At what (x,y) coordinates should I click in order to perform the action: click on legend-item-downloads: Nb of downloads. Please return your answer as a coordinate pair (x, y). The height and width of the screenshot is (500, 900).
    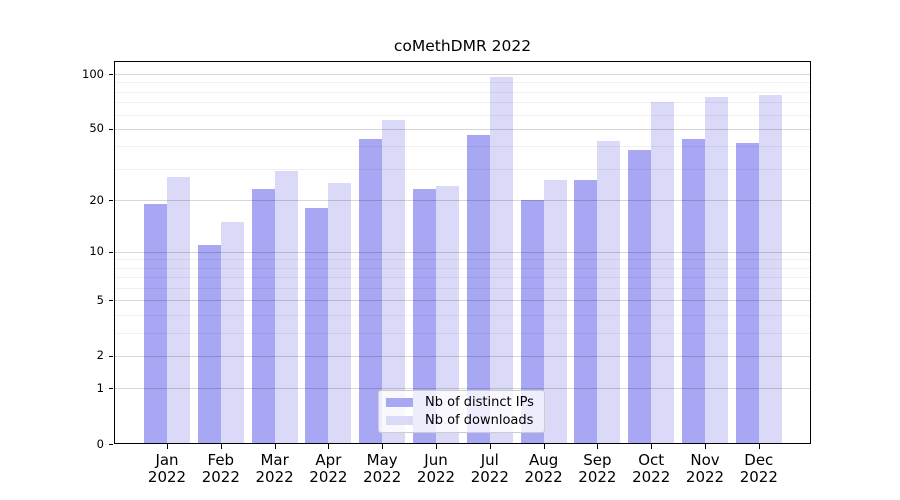
    Looking at the image, I should click on (461, 420).